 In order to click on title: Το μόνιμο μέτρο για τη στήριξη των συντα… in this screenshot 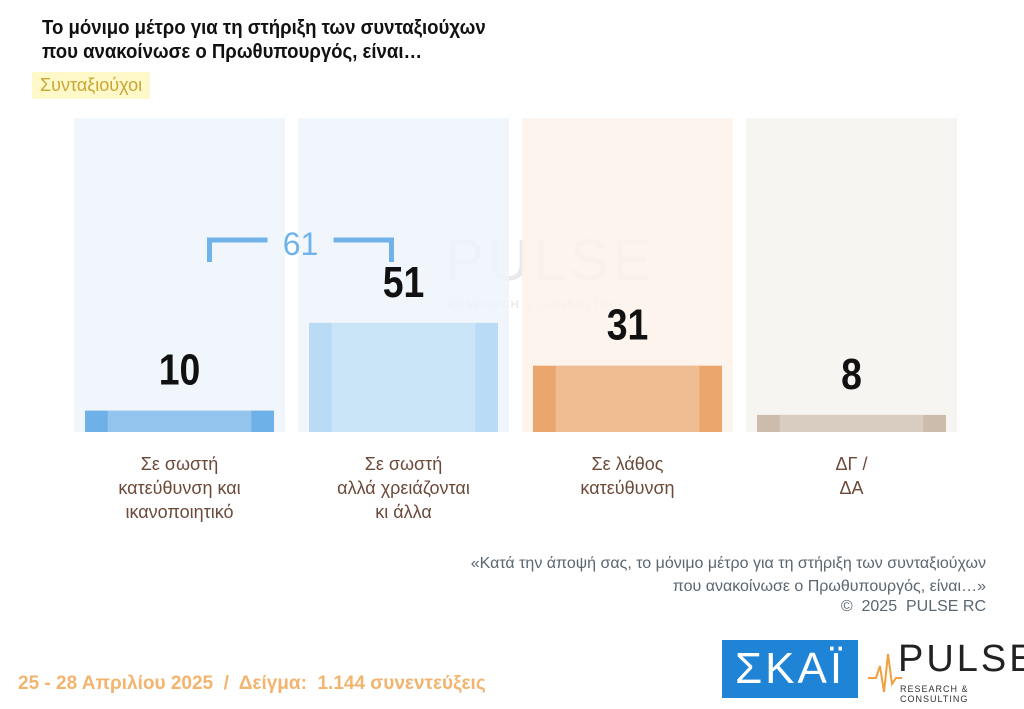, I will do `click(264, 40)`.